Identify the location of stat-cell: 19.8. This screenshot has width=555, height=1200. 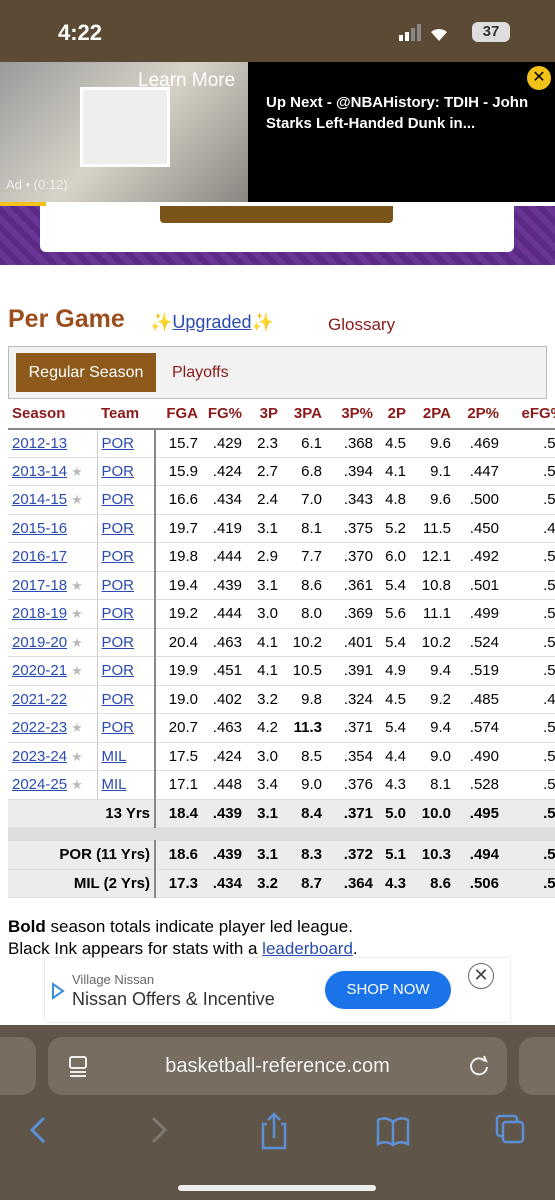
(178, 557).